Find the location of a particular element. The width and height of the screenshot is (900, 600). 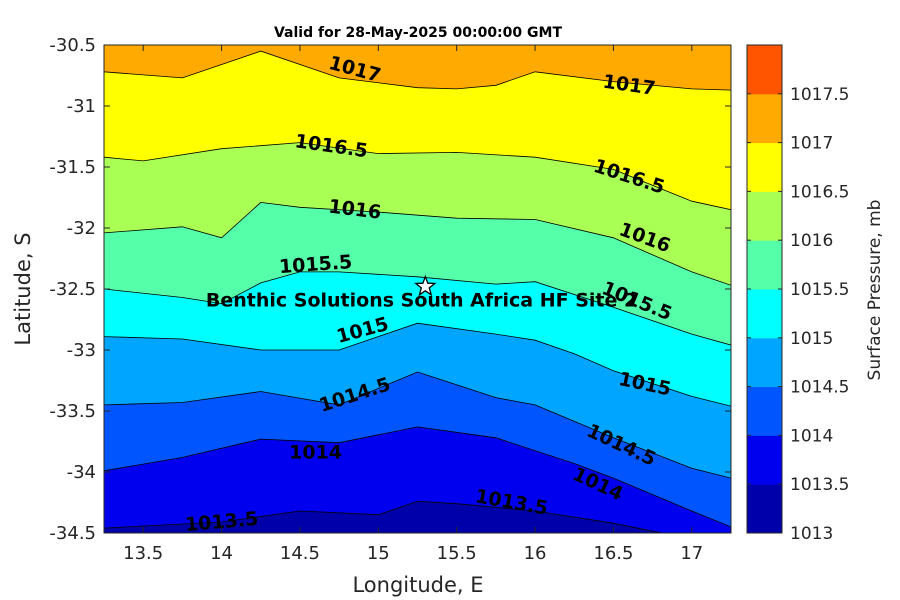

colorbar-tick-label: 1013 is located at coordinates (811, 534).